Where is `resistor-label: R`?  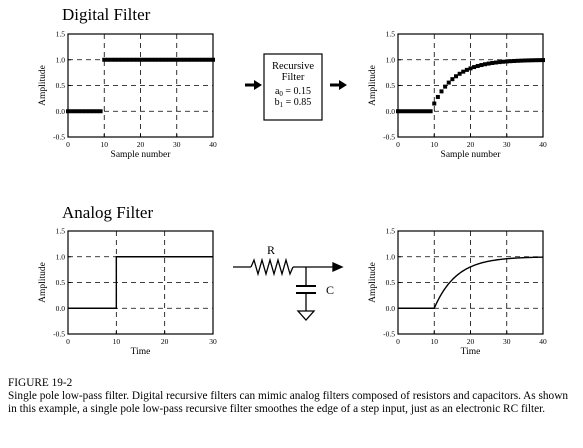
resistor-label: R is located at coordinates (271, 250).